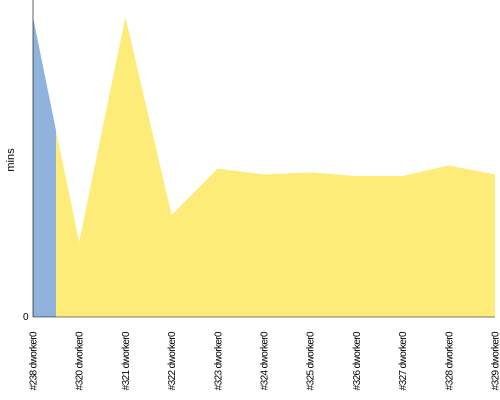  What do you see at coordinates (80, 360) in the screenshot?
I see `x-tick-label: #320 dworker0` at bounding box center [80, 360].